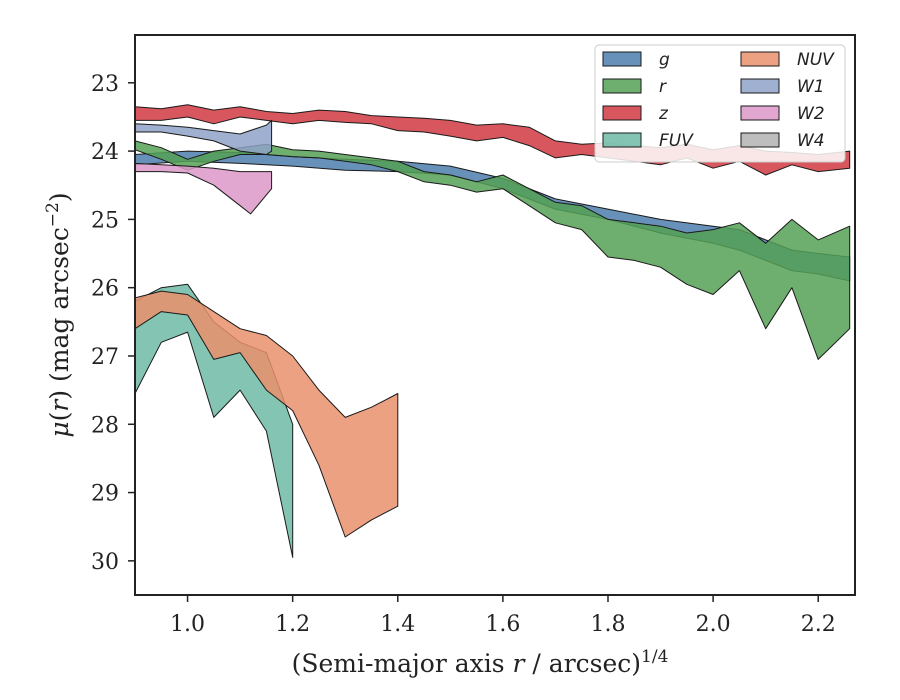 This screenshot has width=900, height=700. What do you see at coordinates (811, 114) in the screenshot?
I see `legend-label-w2: W2` at bounding box center [811, 114].